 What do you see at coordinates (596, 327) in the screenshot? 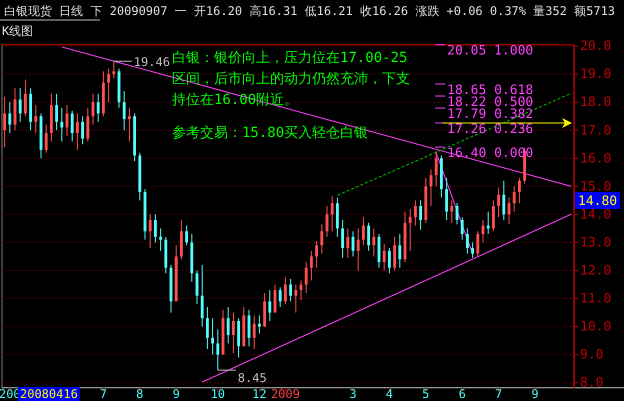
I see `y-tick-label: 10.0` at bounding box center [596, 327].